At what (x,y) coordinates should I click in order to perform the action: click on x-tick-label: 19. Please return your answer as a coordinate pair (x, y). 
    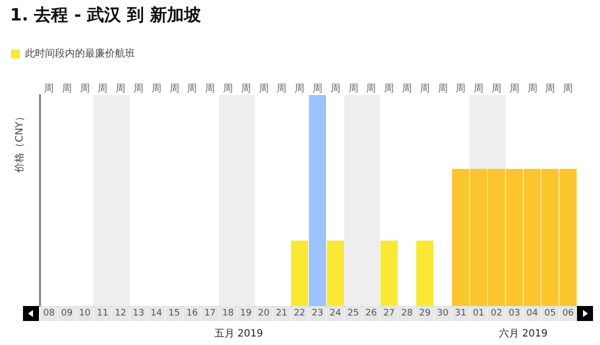
    Looking at the image, I should click on (246, 313).